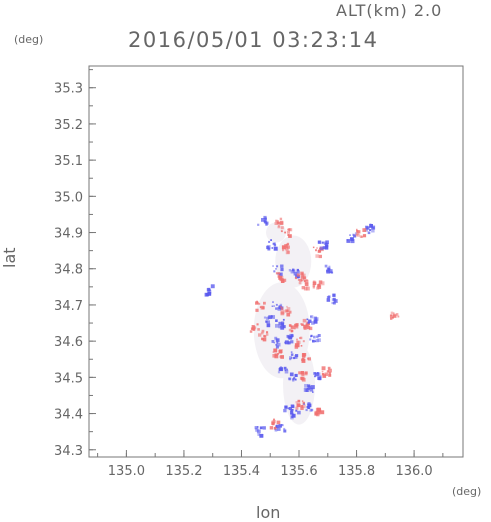  I want to click on y-tick-label: 34.6, so click(68, 342).